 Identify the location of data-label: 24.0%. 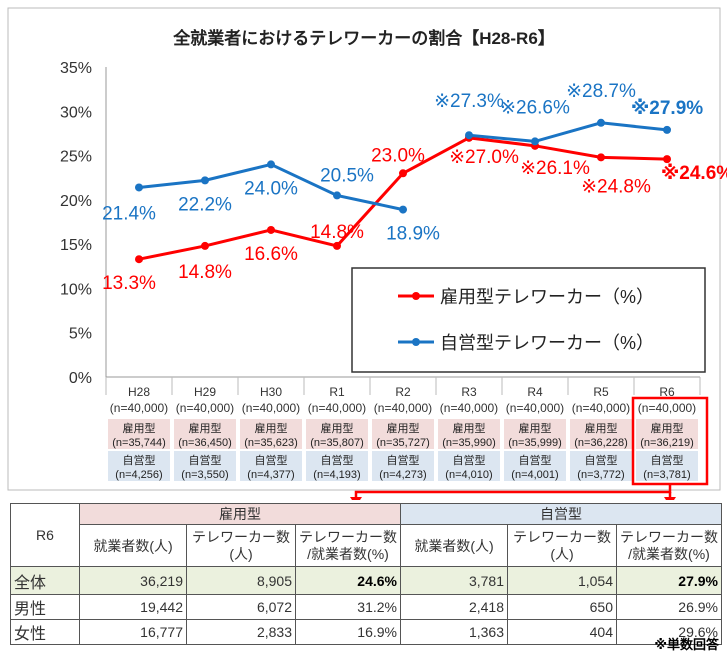
(271, 188).